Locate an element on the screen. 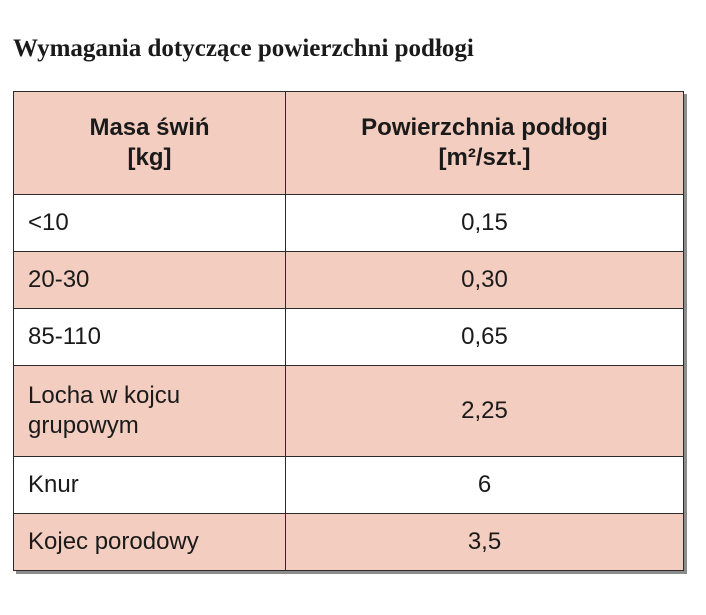 This screenshot has height=615, width=706. cell-mass: Knur is located at coordinates (149, 485).